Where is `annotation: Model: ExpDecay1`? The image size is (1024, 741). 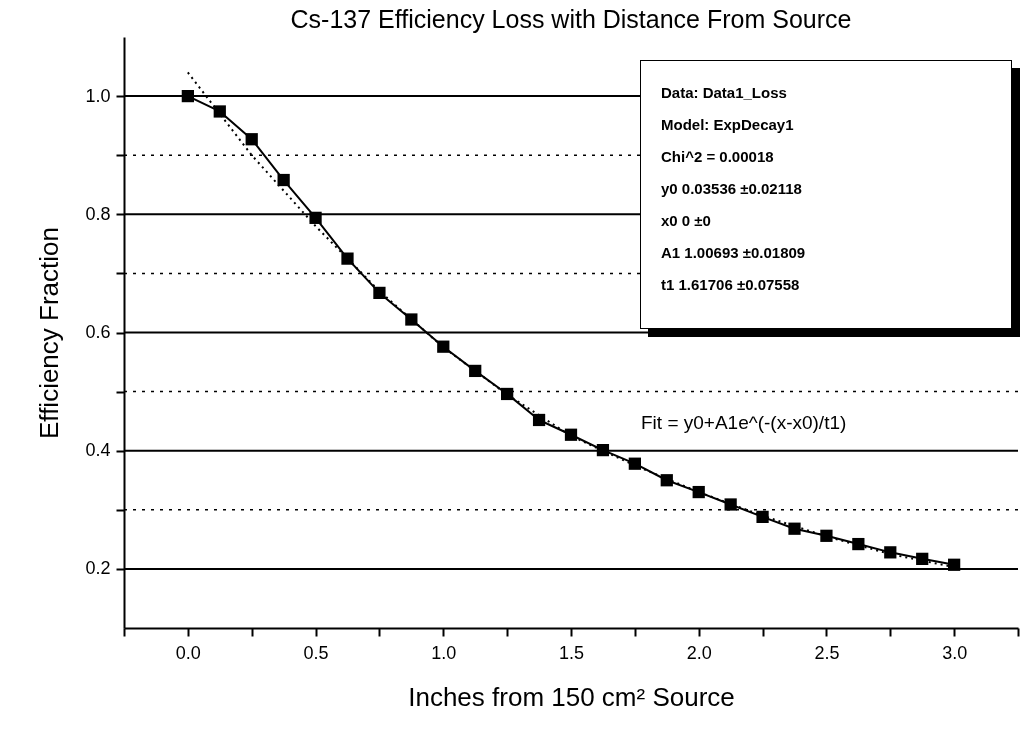 annotation: Model: ExpDecay1 is located at coordinates (728, 125).